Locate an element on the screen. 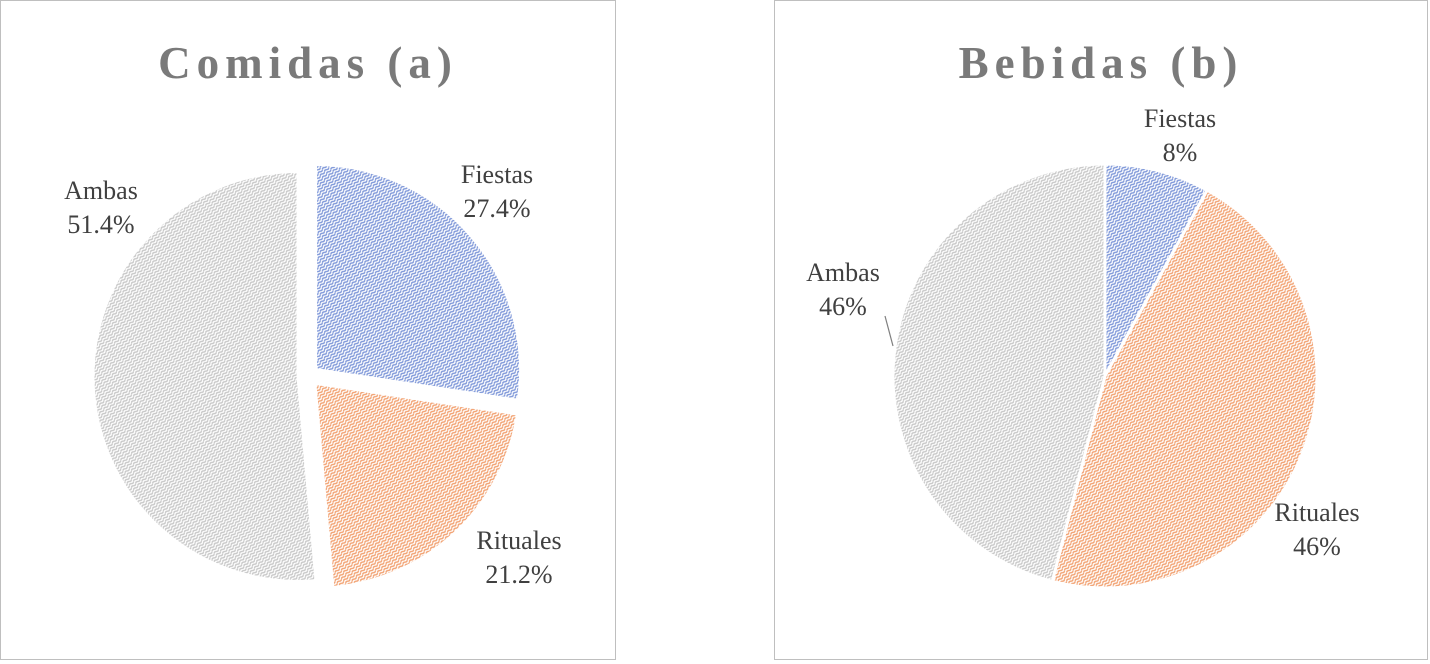 The height and width of the screenshot is (664, 1430). slice-value-label-fiestas: 27.4% is located at coordinates (496, 208).